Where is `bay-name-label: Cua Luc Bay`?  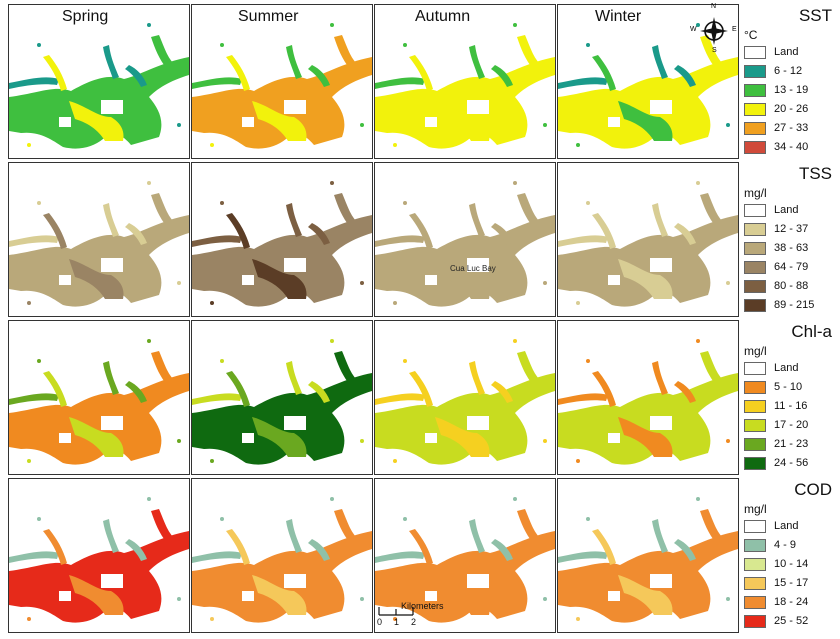
bay-name-label: Cua Luc Bay is located at coordinates (473, 268).